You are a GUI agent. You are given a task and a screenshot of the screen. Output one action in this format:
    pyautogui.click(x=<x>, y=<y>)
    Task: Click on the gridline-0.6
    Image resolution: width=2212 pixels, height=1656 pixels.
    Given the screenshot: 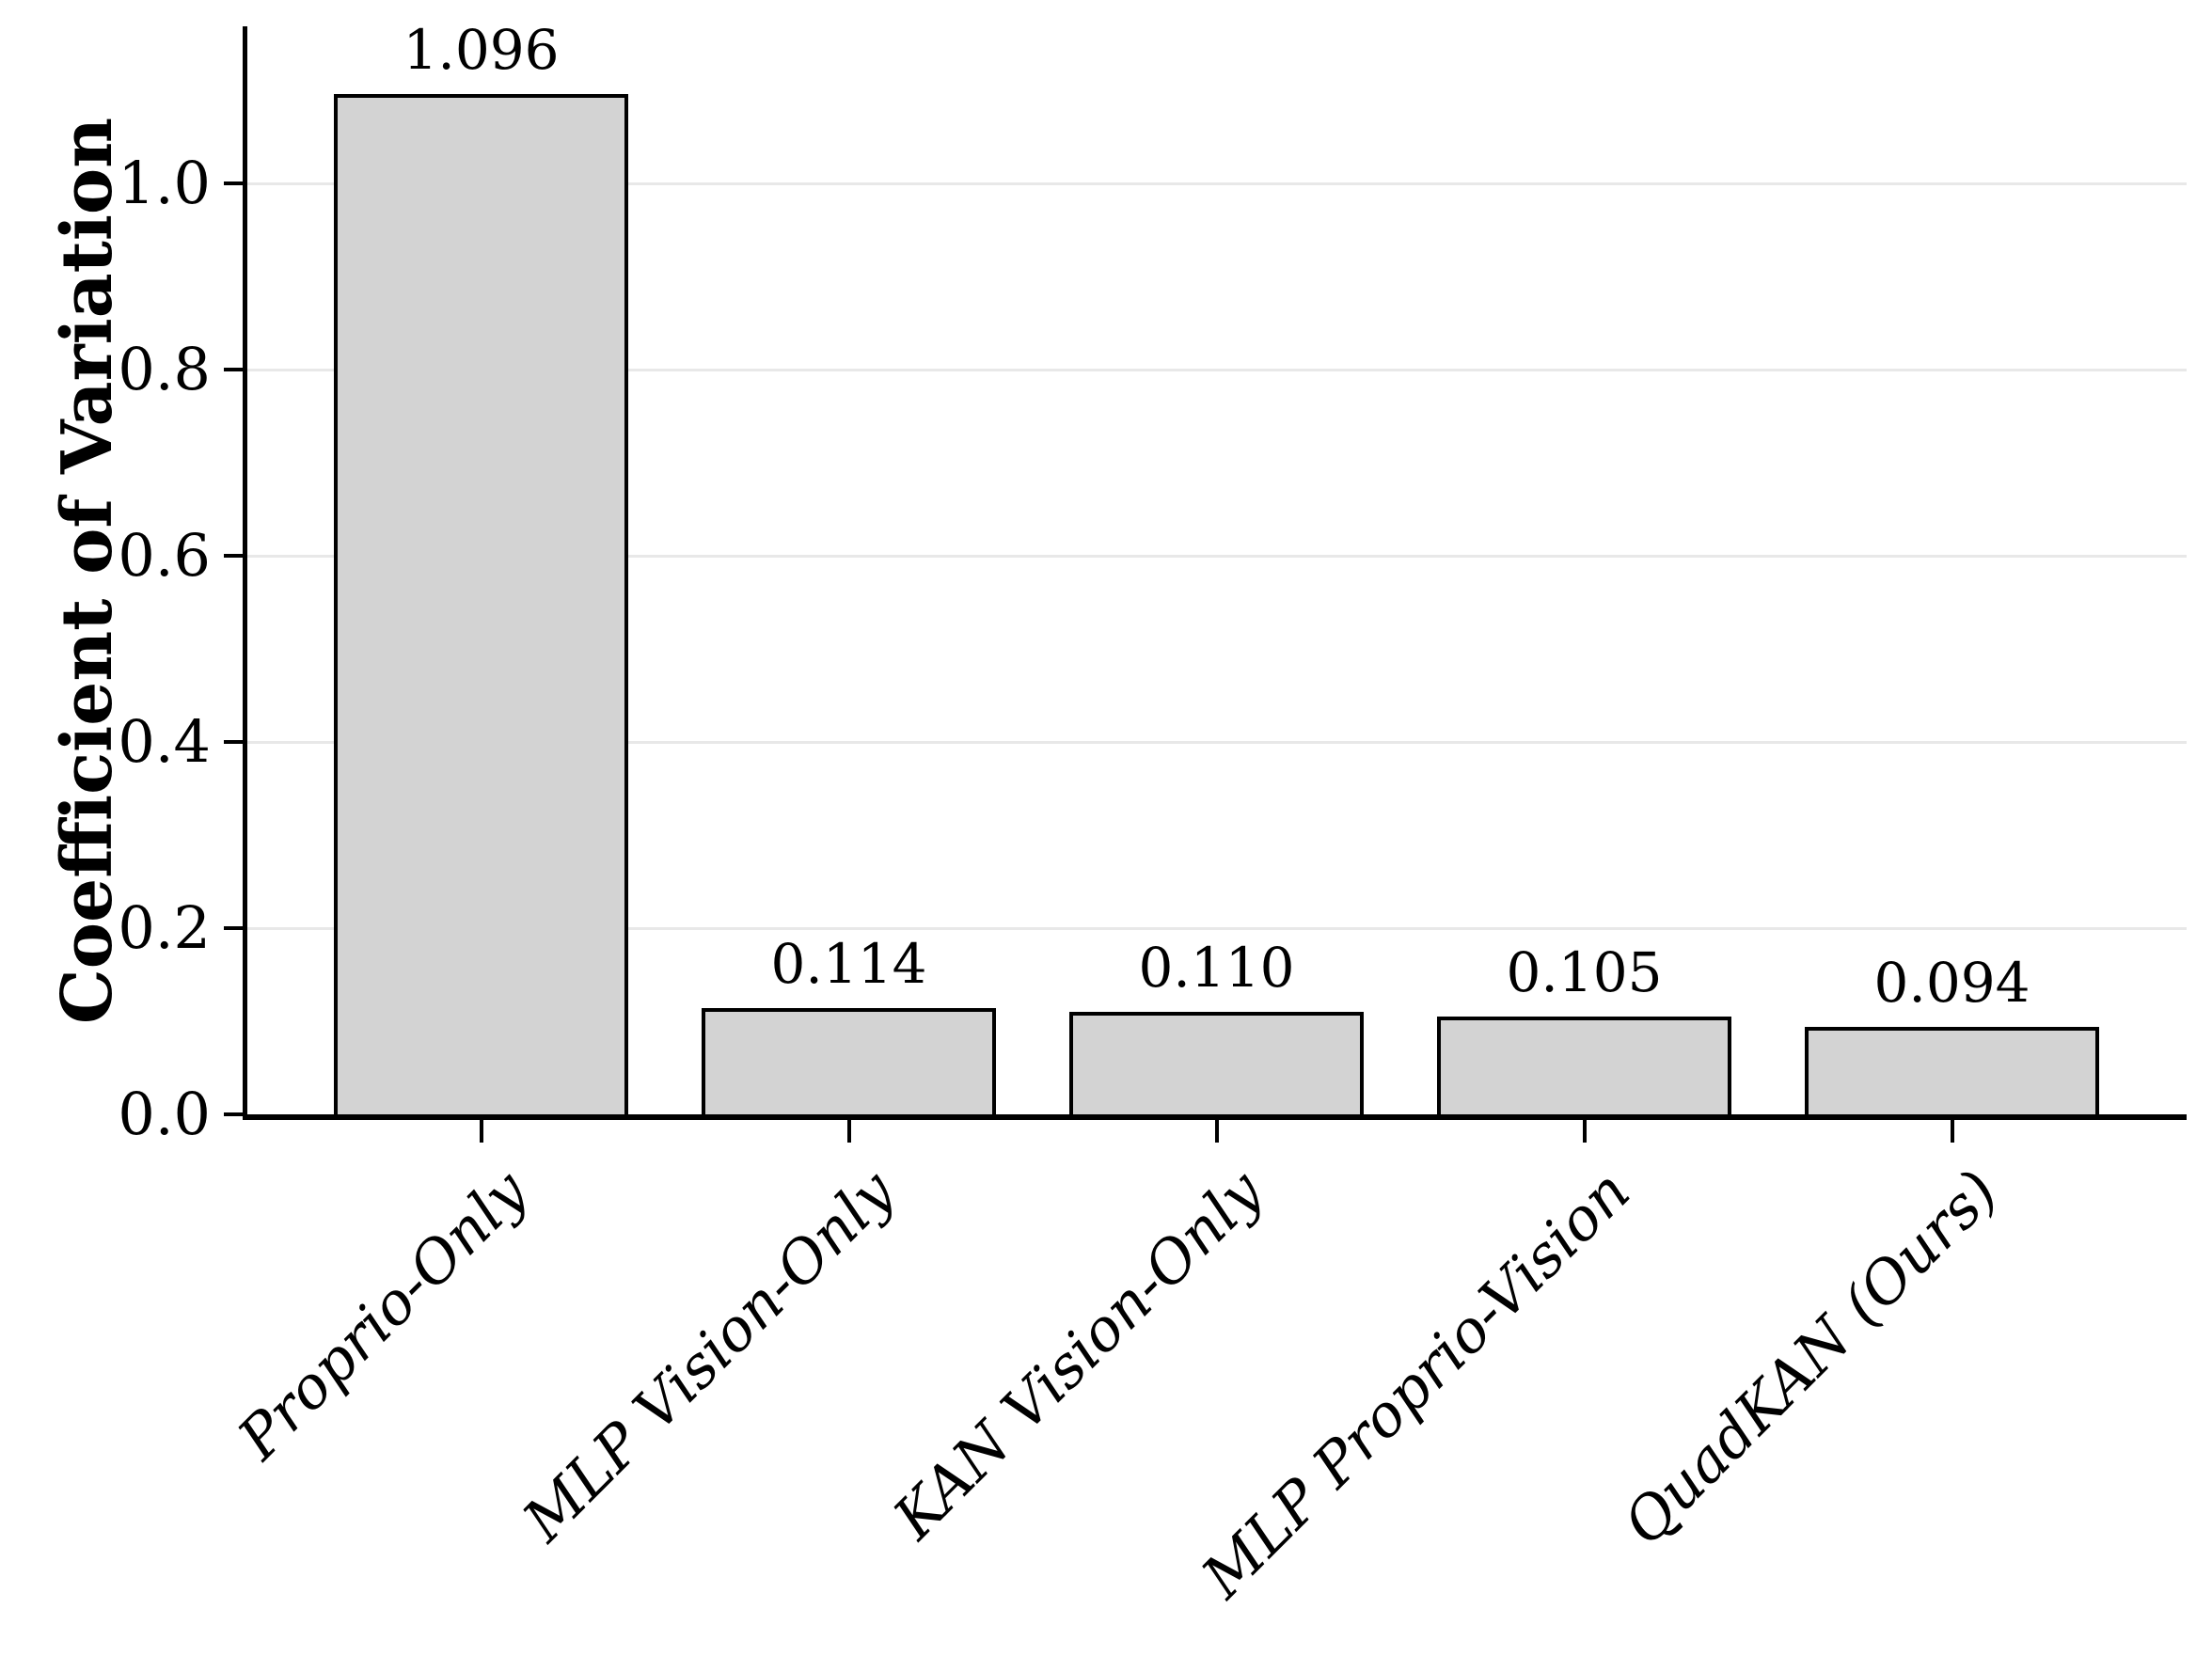 What is the action you would take?
    pyautogui.click(x=1216, y=556)
    